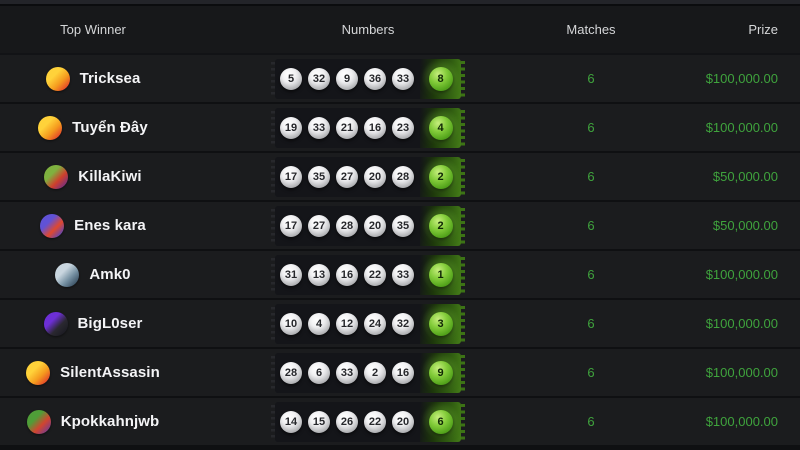 Image resolution: width=800 pixels, height=450 pixels. What do you see at coordinates (38, 421) in the screenshot?
I see `winner-avatar-icon-monster-emoji` at bounding box center [38, 421].